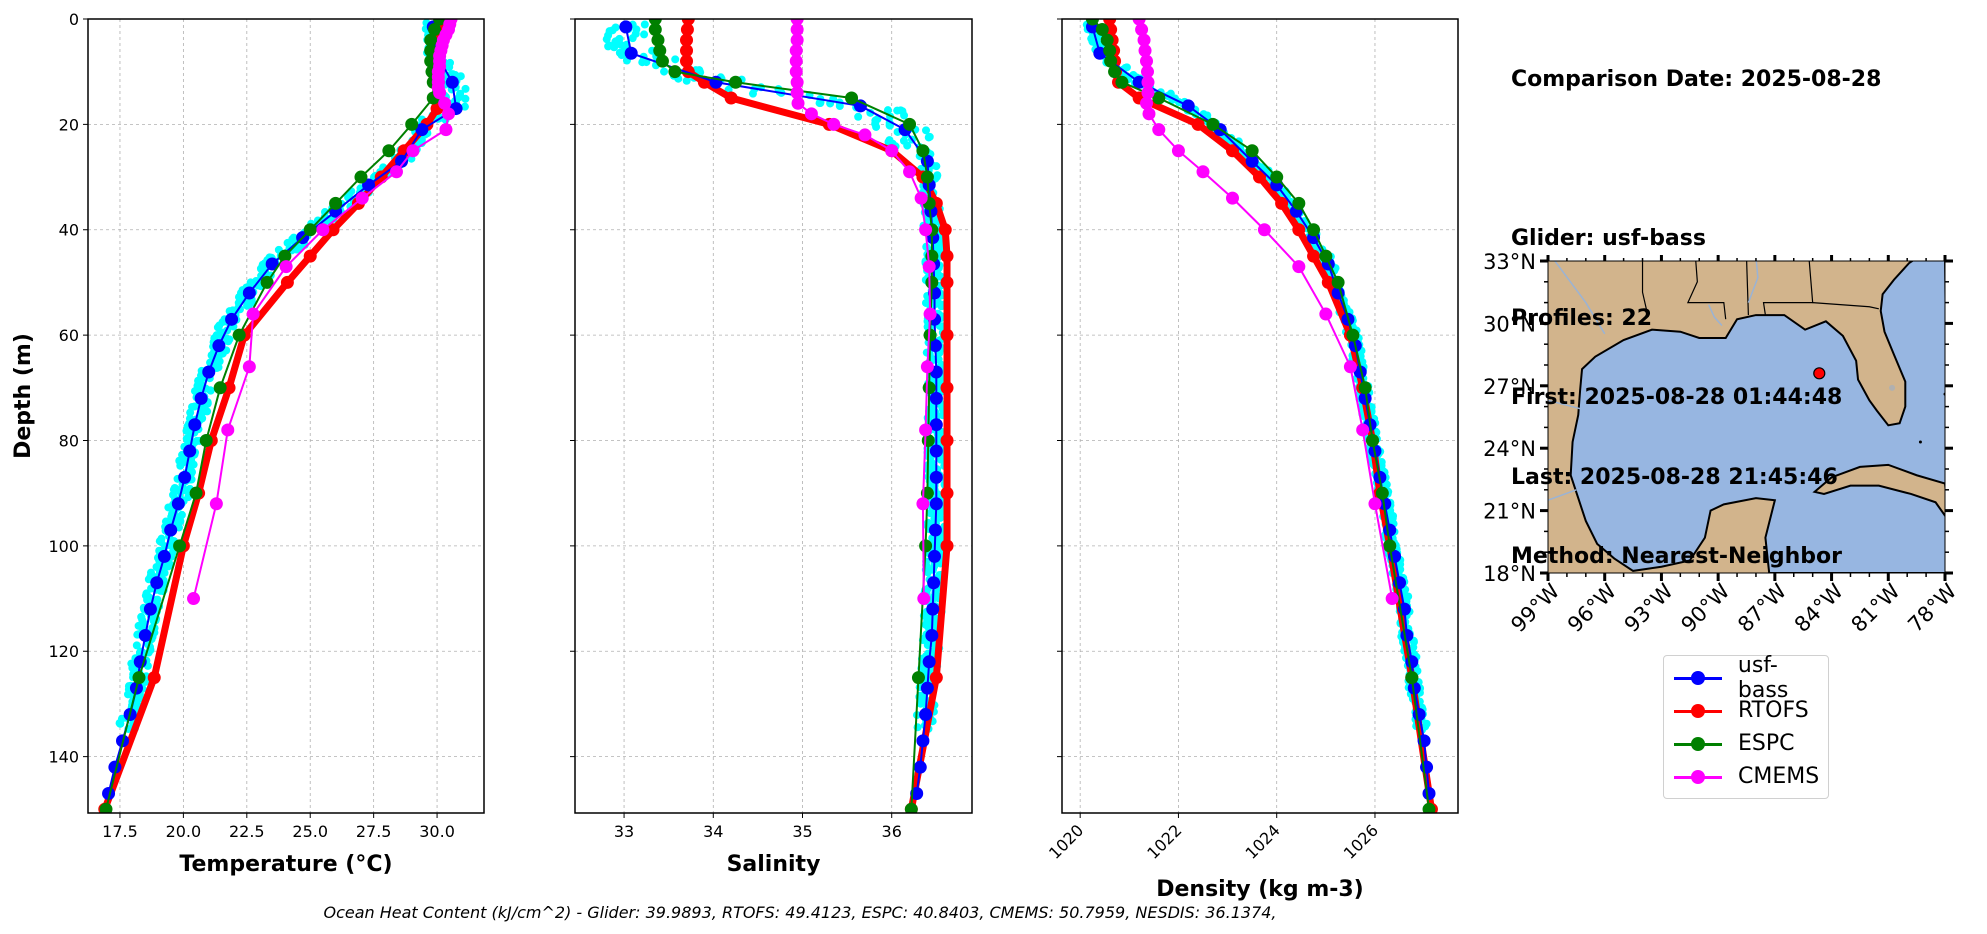  Describe the element at coordinates (63, 757) in the screenshot. I see `y-tick-label: 140` at that location.